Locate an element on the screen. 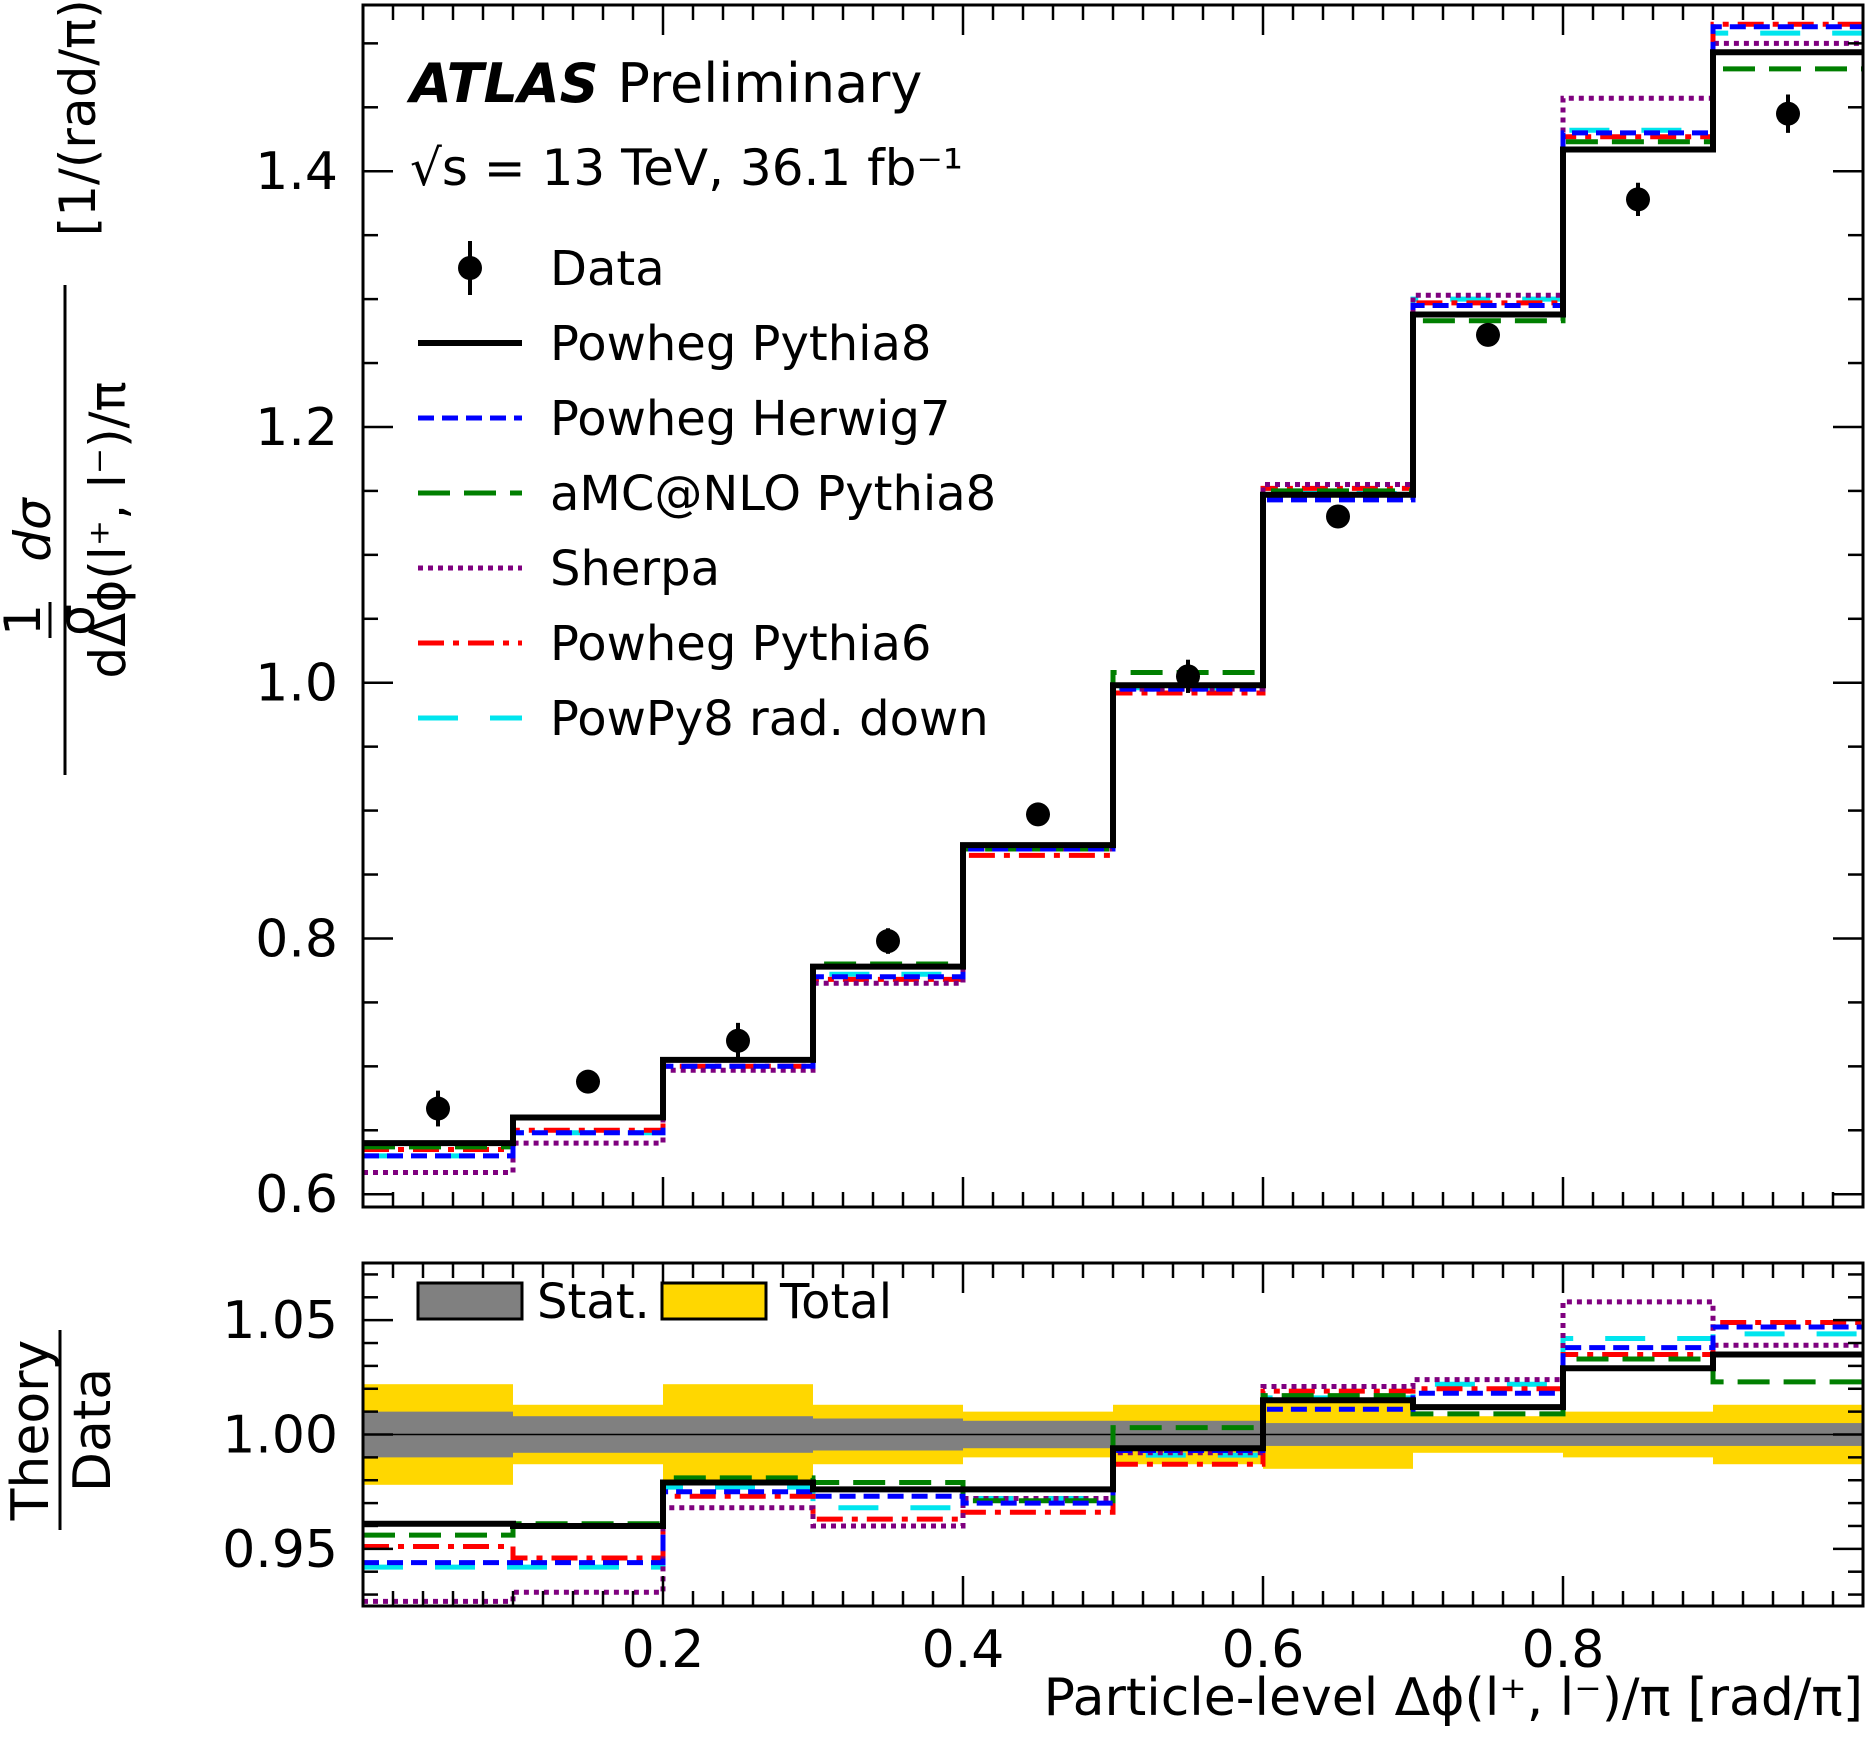 The height and width of the screenshot is (1760, 1869). legend-item-data: Data is located at coordinates (561, 269).